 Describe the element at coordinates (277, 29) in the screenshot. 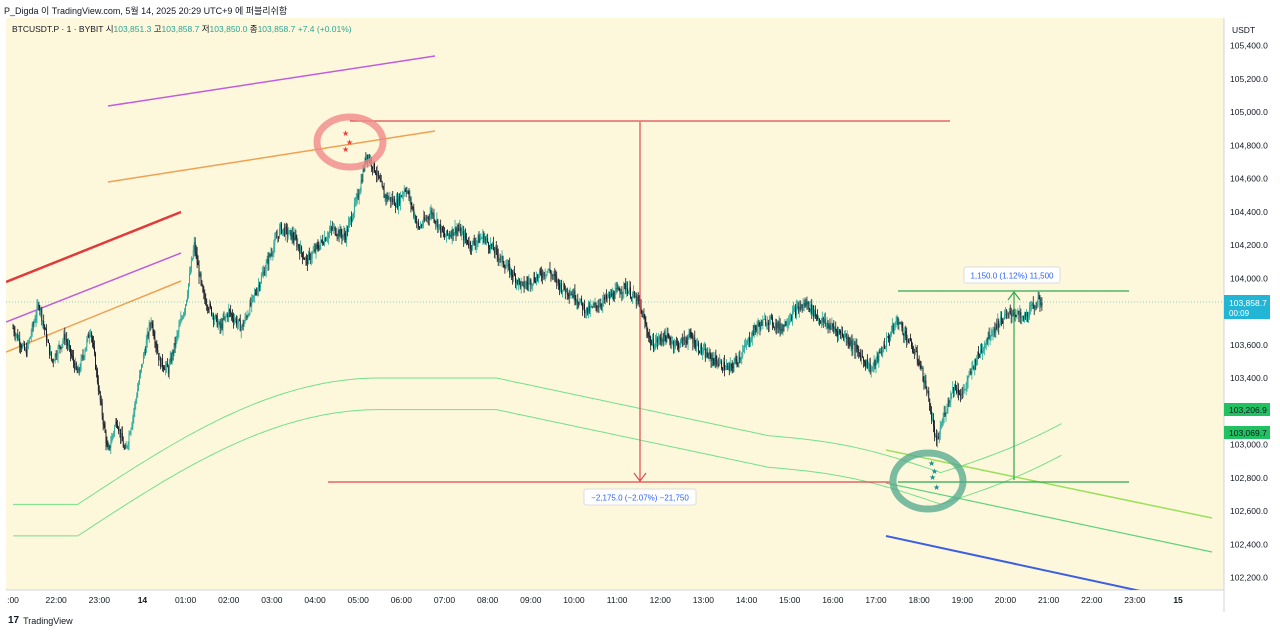

I see `legend-part: 103,858.7` at that location.